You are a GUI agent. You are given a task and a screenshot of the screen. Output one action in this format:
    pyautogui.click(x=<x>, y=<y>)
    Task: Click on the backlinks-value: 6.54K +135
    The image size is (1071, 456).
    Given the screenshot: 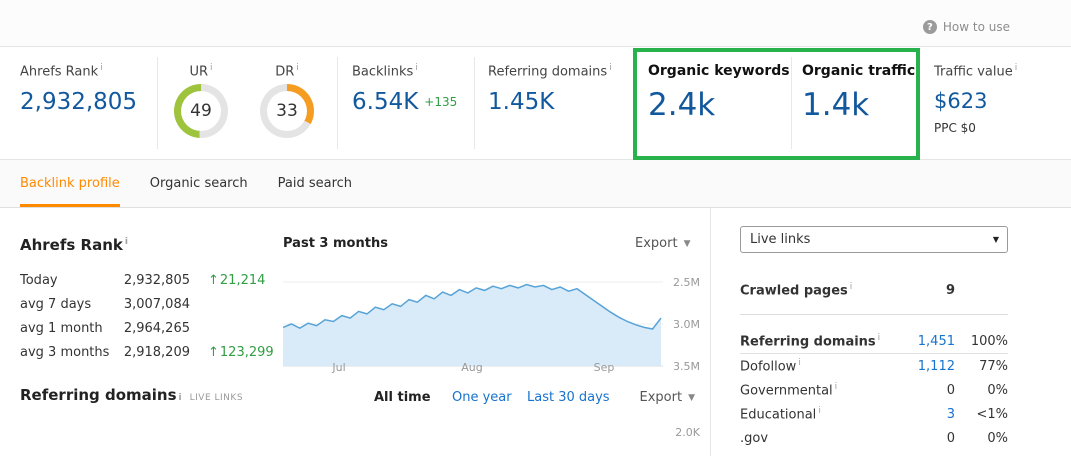 What is the action you would take?
    pyautogui.click(x=405, y=102)
    